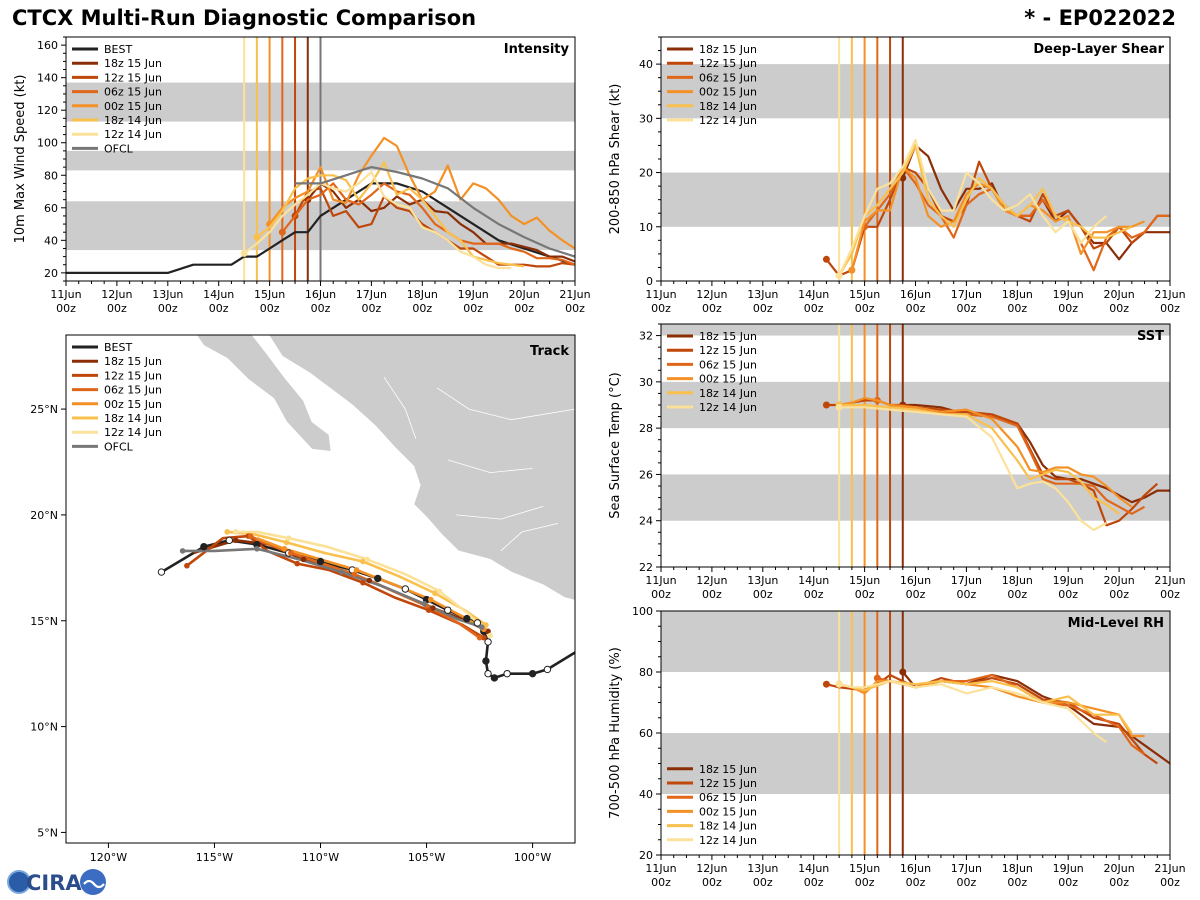  Describe the element at coordinates (1068, 294) in the screenshot. I see `shear-xtick-day: 19Jun` at that location.